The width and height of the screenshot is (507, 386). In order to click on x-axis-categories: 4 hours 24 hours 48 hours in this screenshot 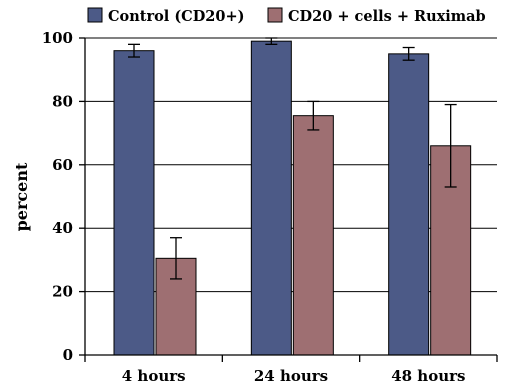, I will do `click(291, 370)`.